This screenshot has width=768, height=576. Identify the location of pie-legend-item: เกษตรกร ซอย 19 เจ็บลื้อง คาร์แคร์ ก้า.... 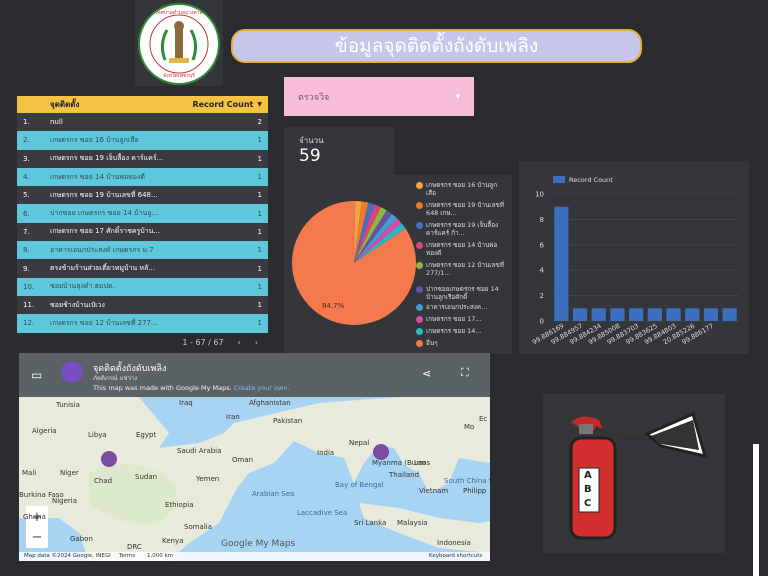
(461, 229).